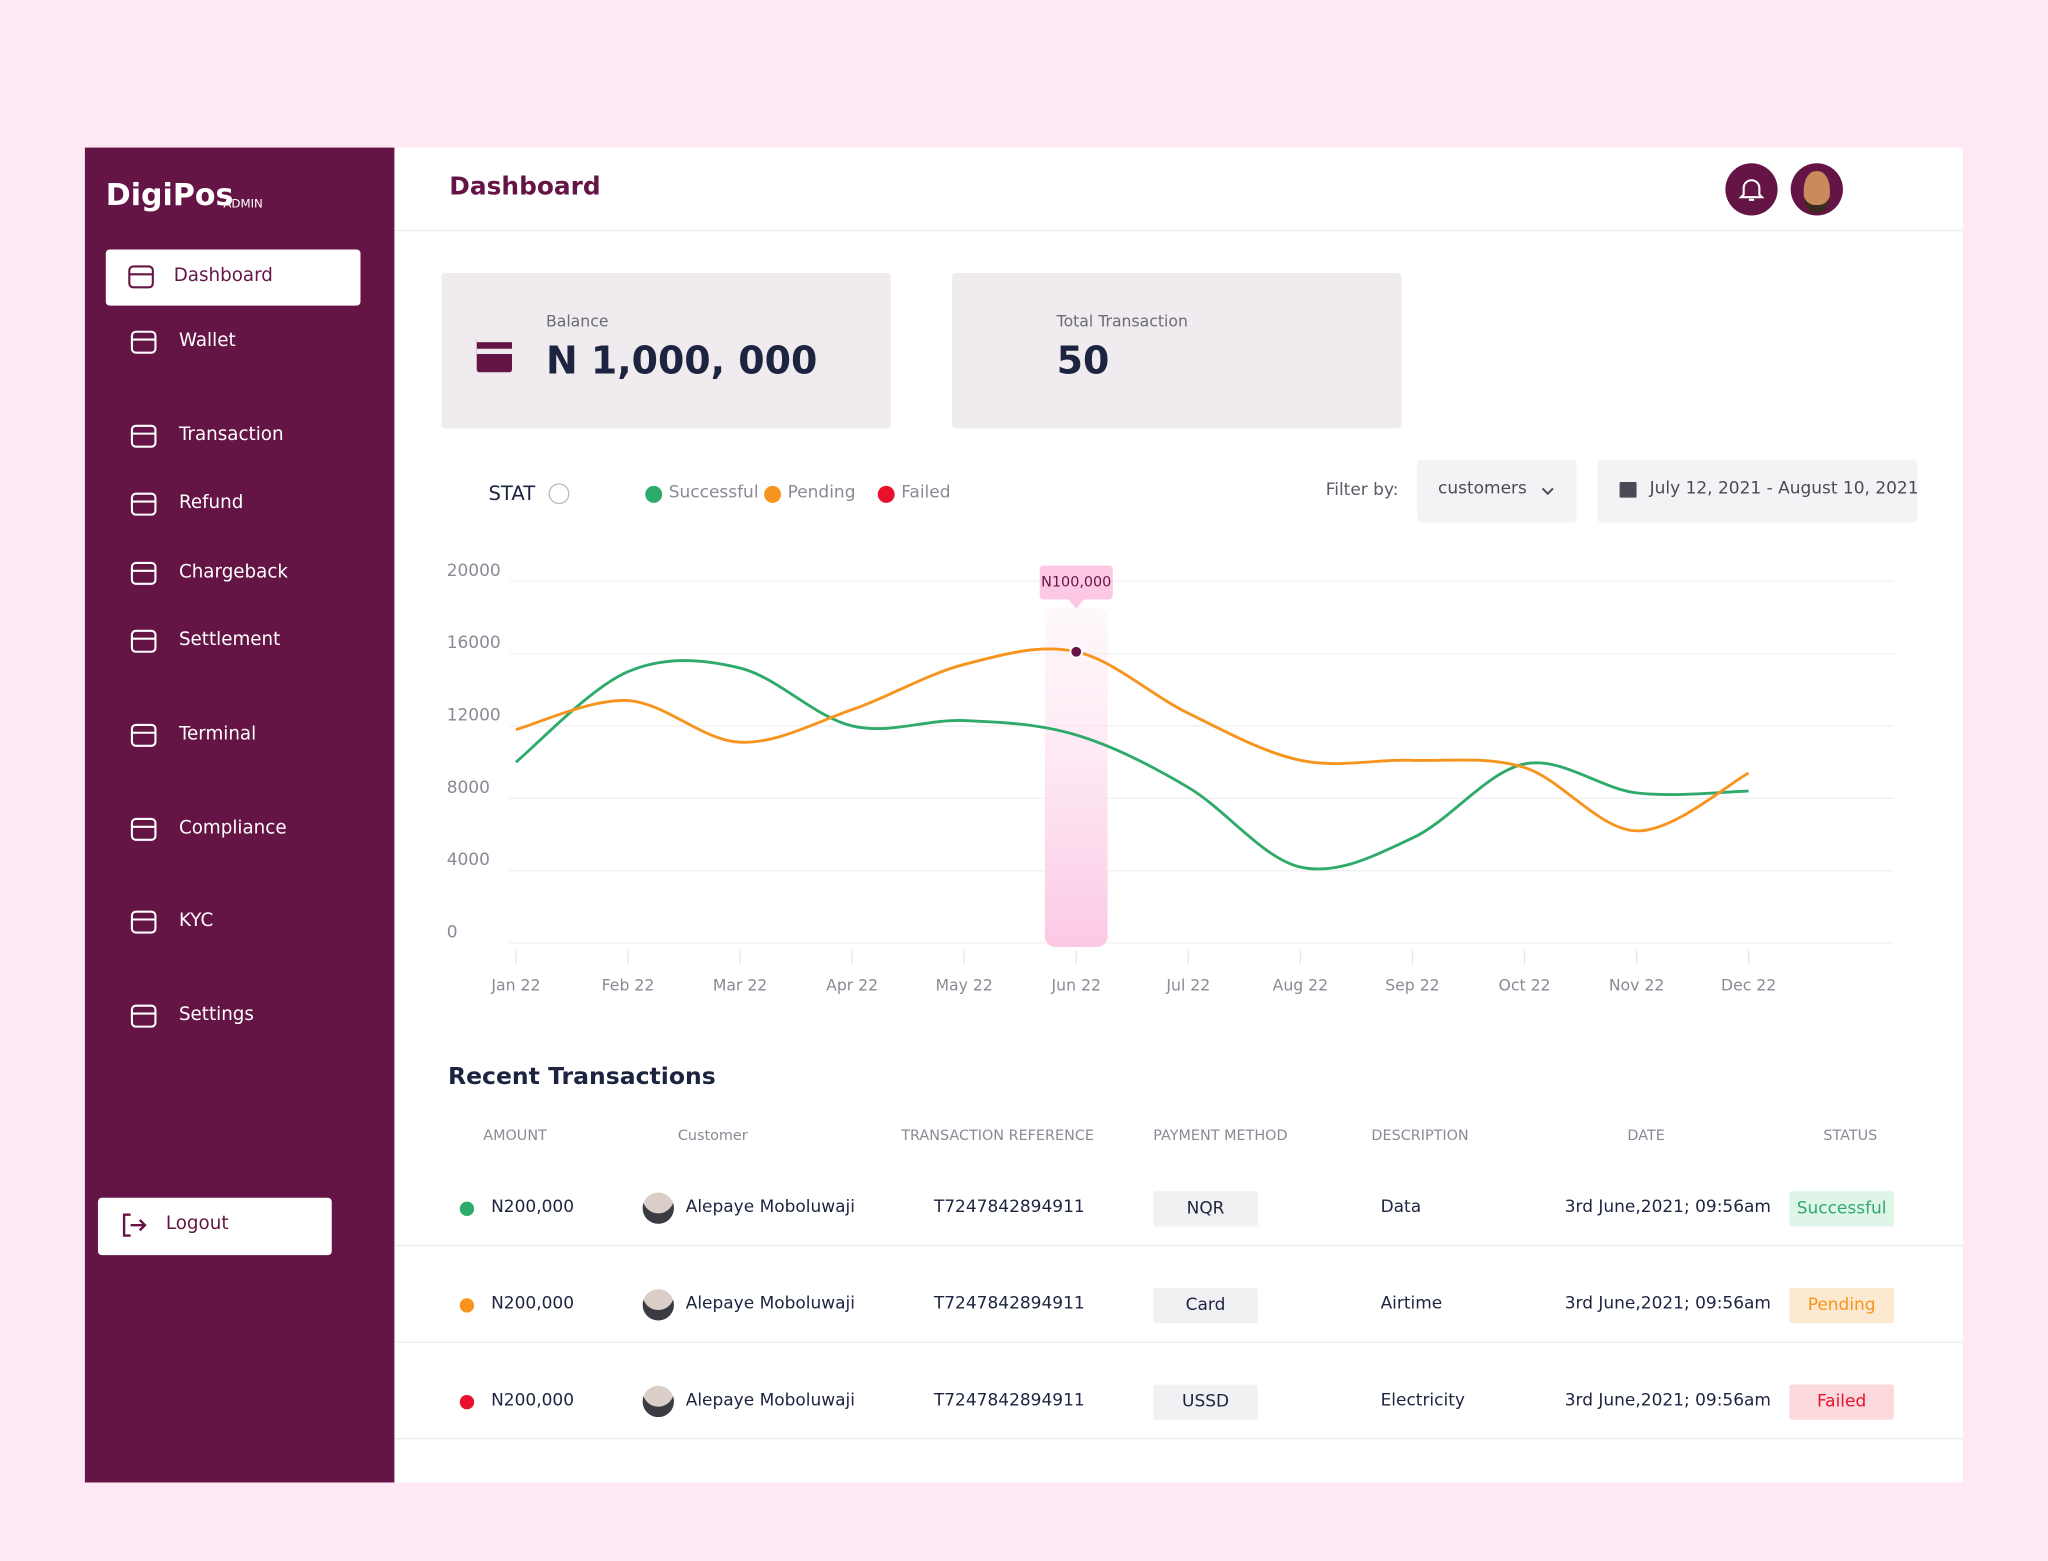 The width and height of the screenshot is (2048, 1561). Describe the element at coordinates (468, 860) in the screenshot. I see `y-tick-label: 4000` at that location.